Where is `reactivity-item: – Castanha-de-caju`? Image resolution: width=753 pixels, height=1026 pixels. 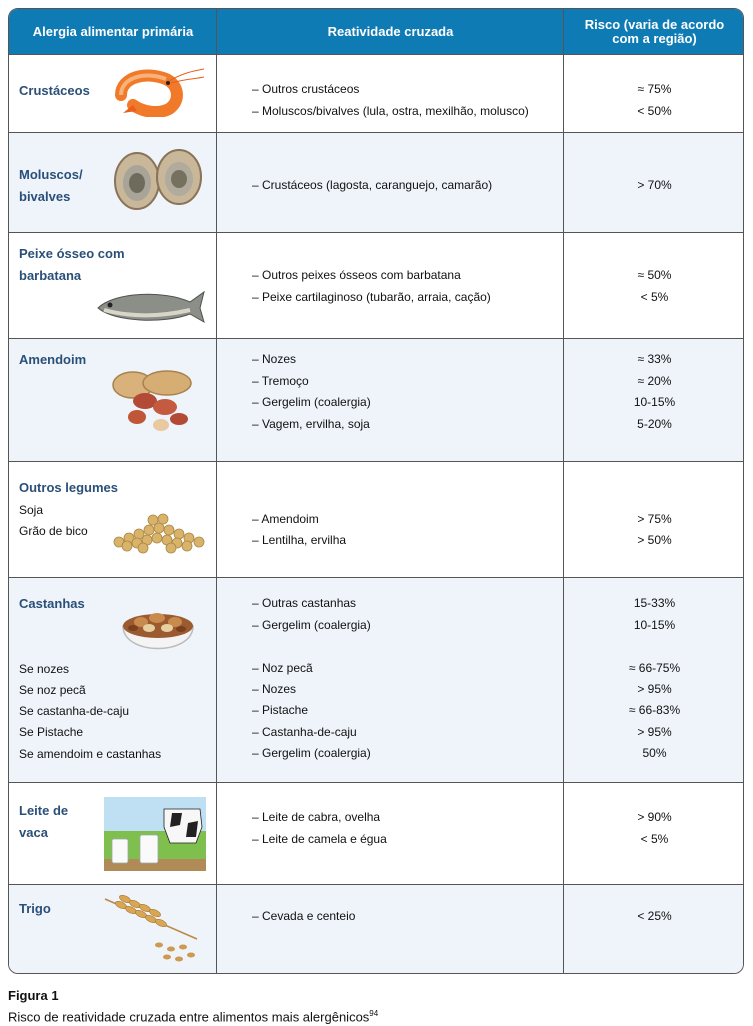 reactivity-item: – Castanha-de-caju is located at coordinates (304, 732).